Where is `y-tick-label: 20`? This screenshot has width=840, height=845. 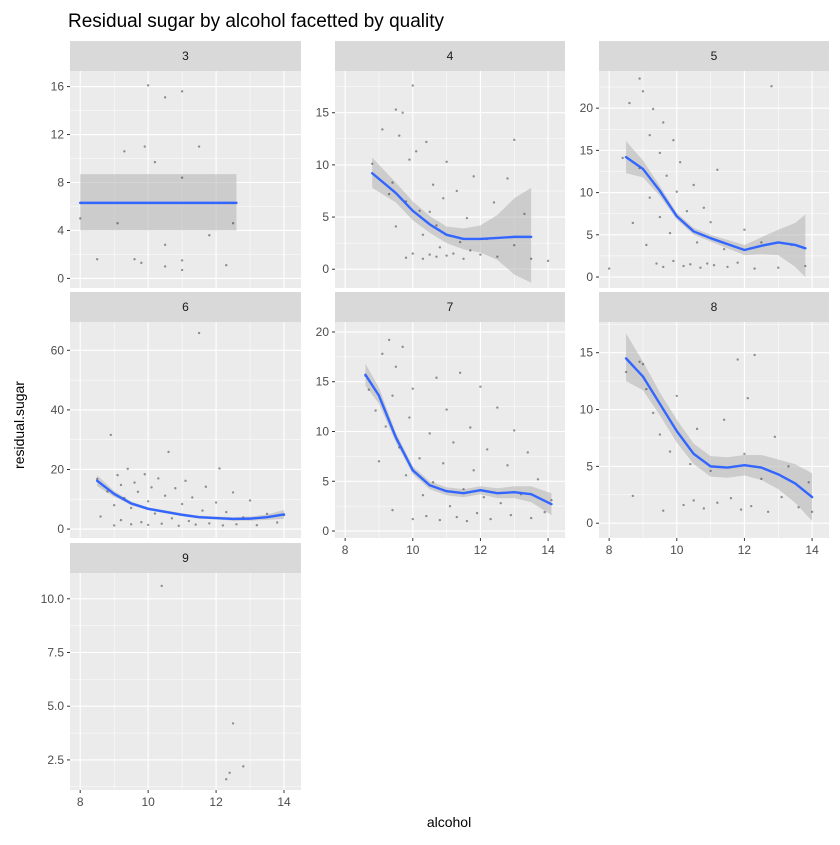
y-tick-label: 20 is located at coordinates (58, 469).